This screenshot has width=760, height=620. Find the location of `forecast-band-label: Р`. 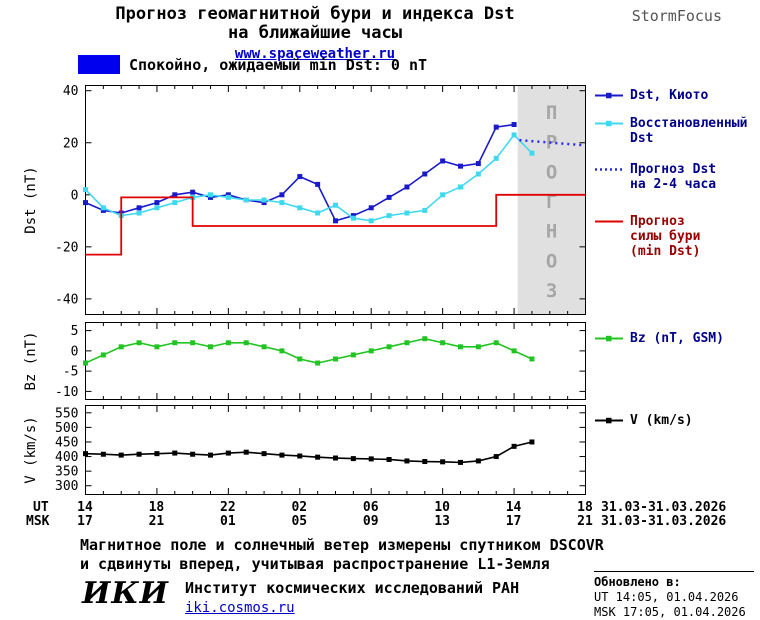

forecast-band-label: Р is located at coordinates (551, 143).